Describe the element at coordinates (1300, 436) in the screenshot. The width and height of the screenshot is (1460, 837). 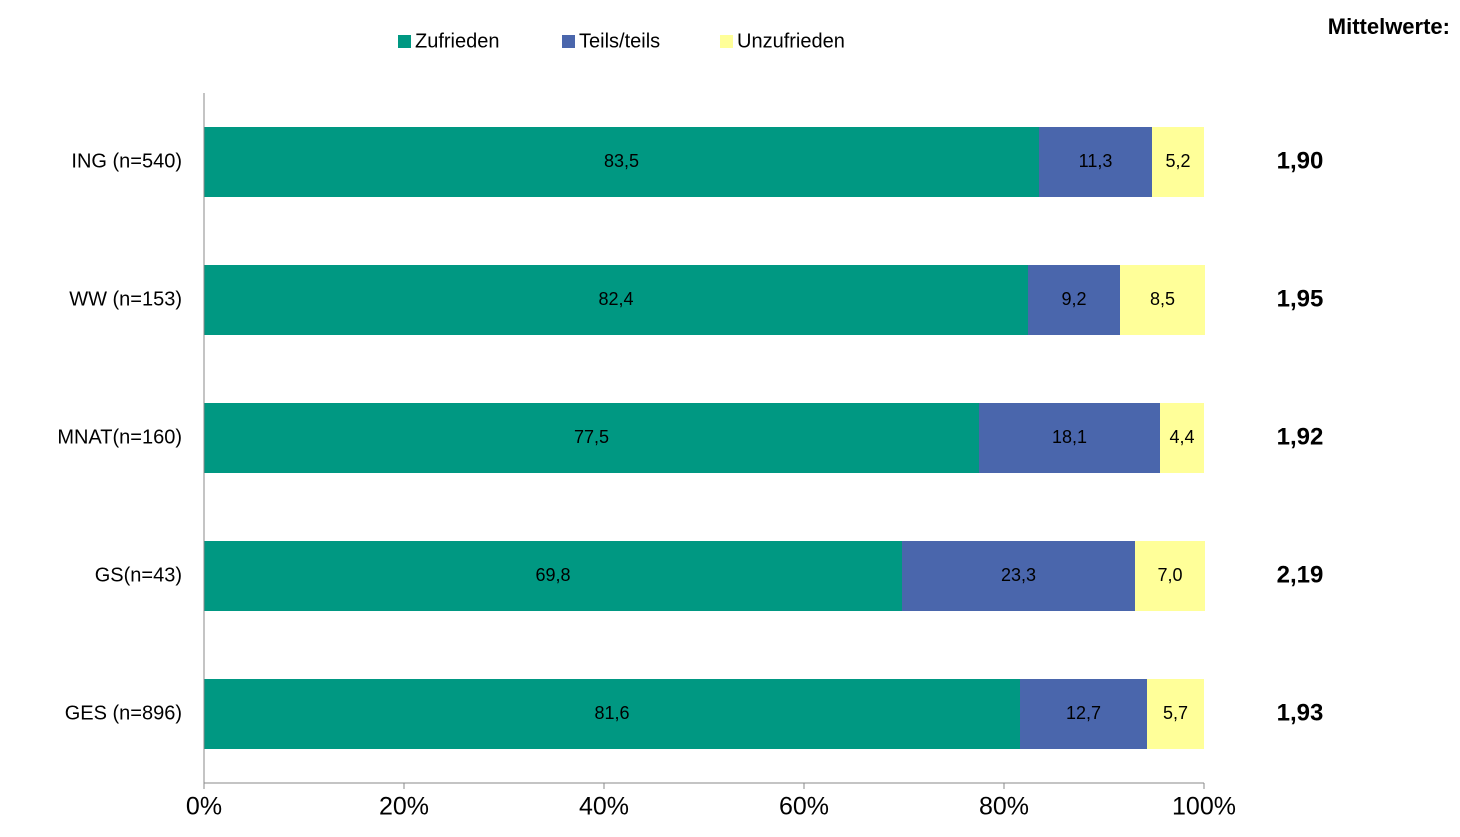
I see `mean-label: 1,92` at that location.